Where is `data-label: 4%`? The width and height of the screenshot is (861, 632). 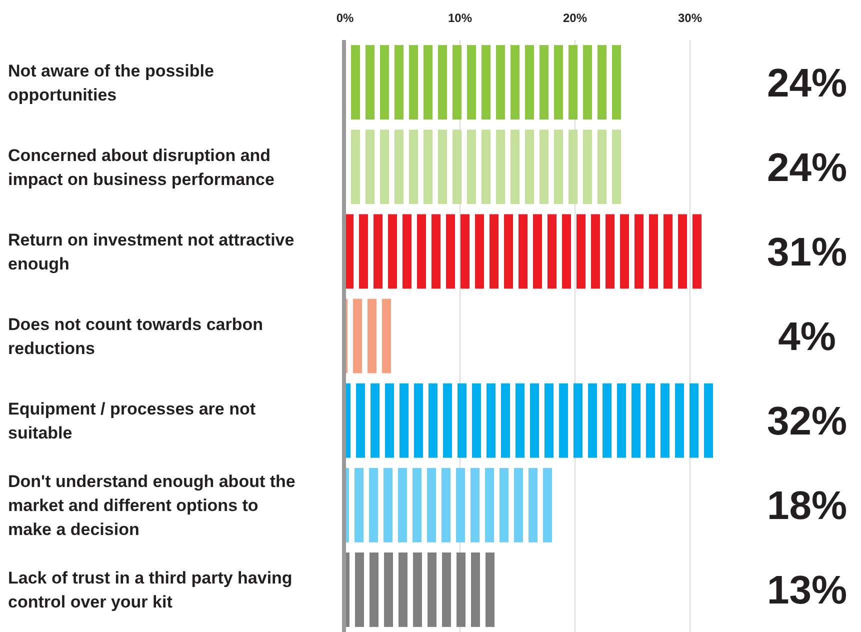
data-label: 4% is located at coordinates (807, 337).